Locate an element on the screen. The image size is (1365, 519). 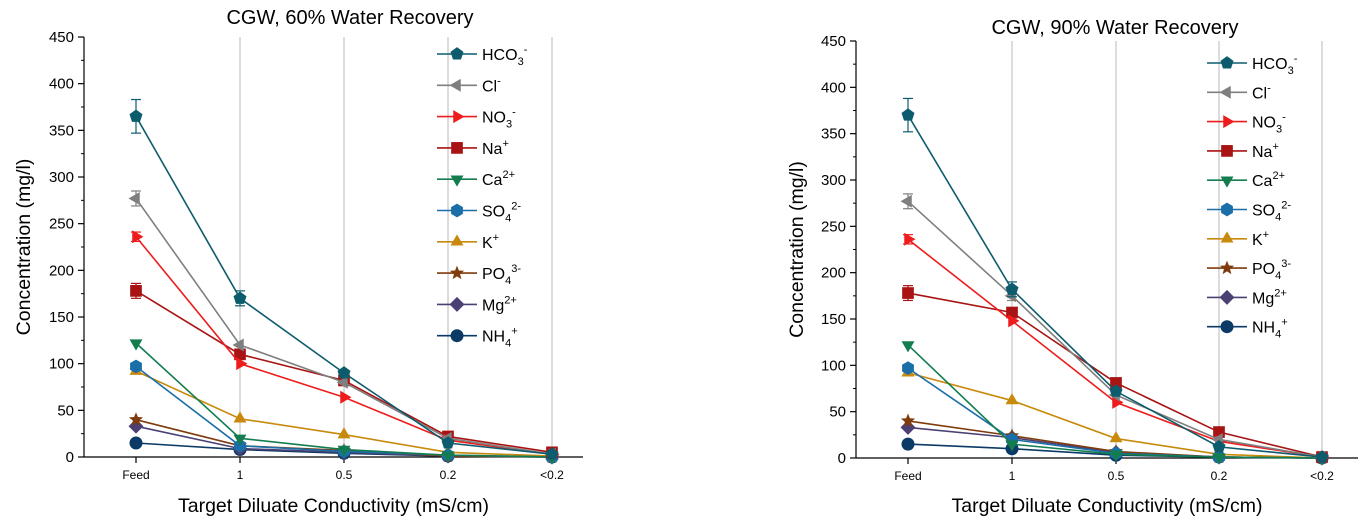
series-Ca2+ is located at coordinates (344, 402).